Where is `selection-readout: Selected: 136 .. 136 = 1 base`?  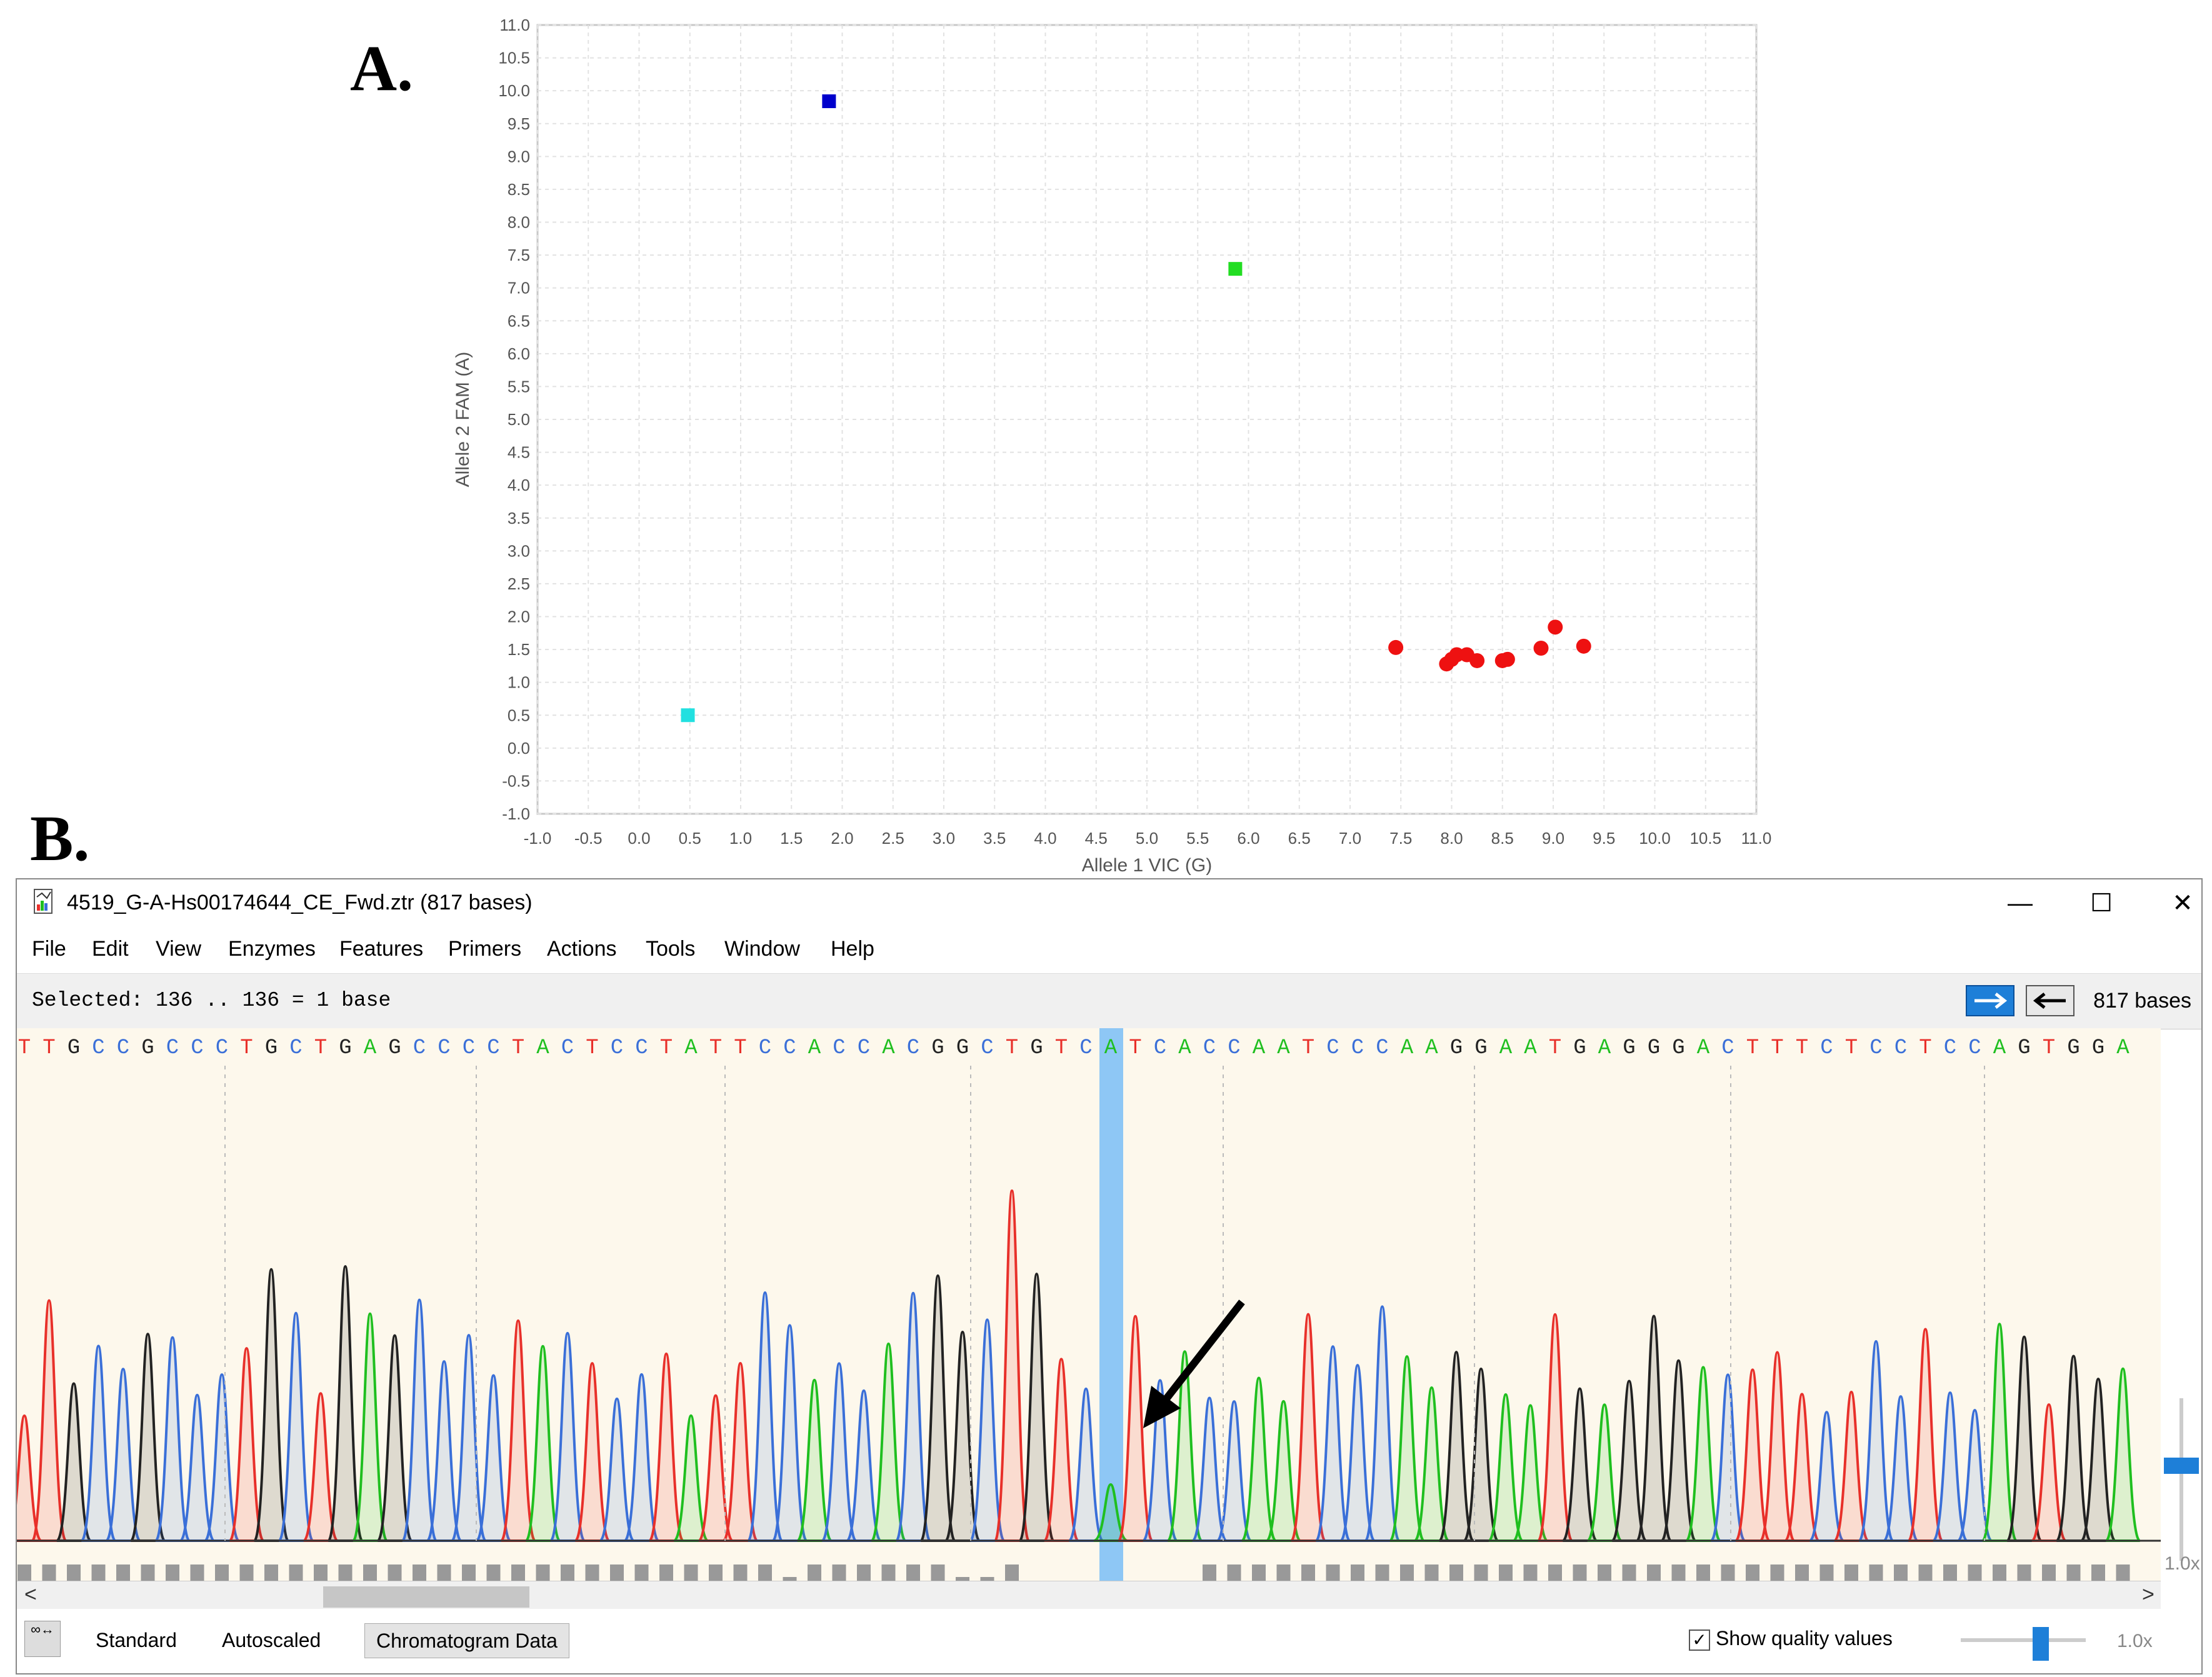 selection-readout: Selected: 136 .. 136 = 1 base is located at coordinates (211, 1000).